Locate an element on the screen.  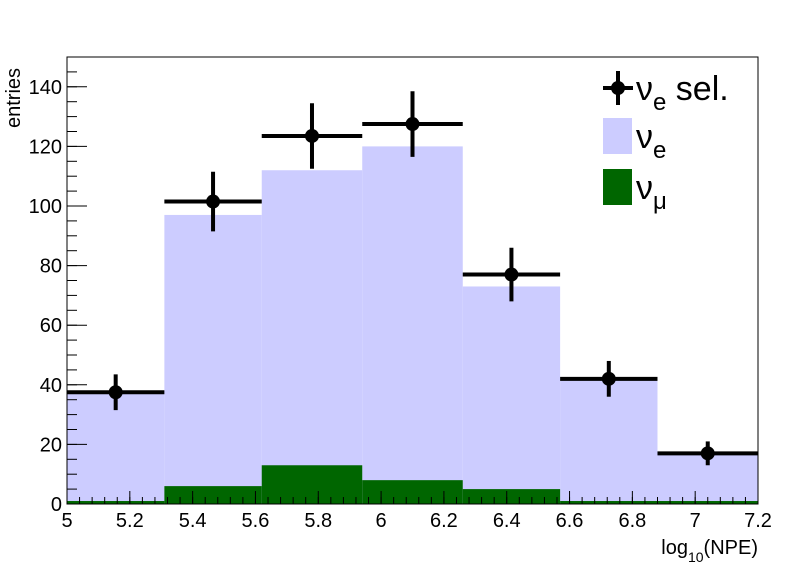
x-tick-label: 7.2 is located at coordinates (758, 521).